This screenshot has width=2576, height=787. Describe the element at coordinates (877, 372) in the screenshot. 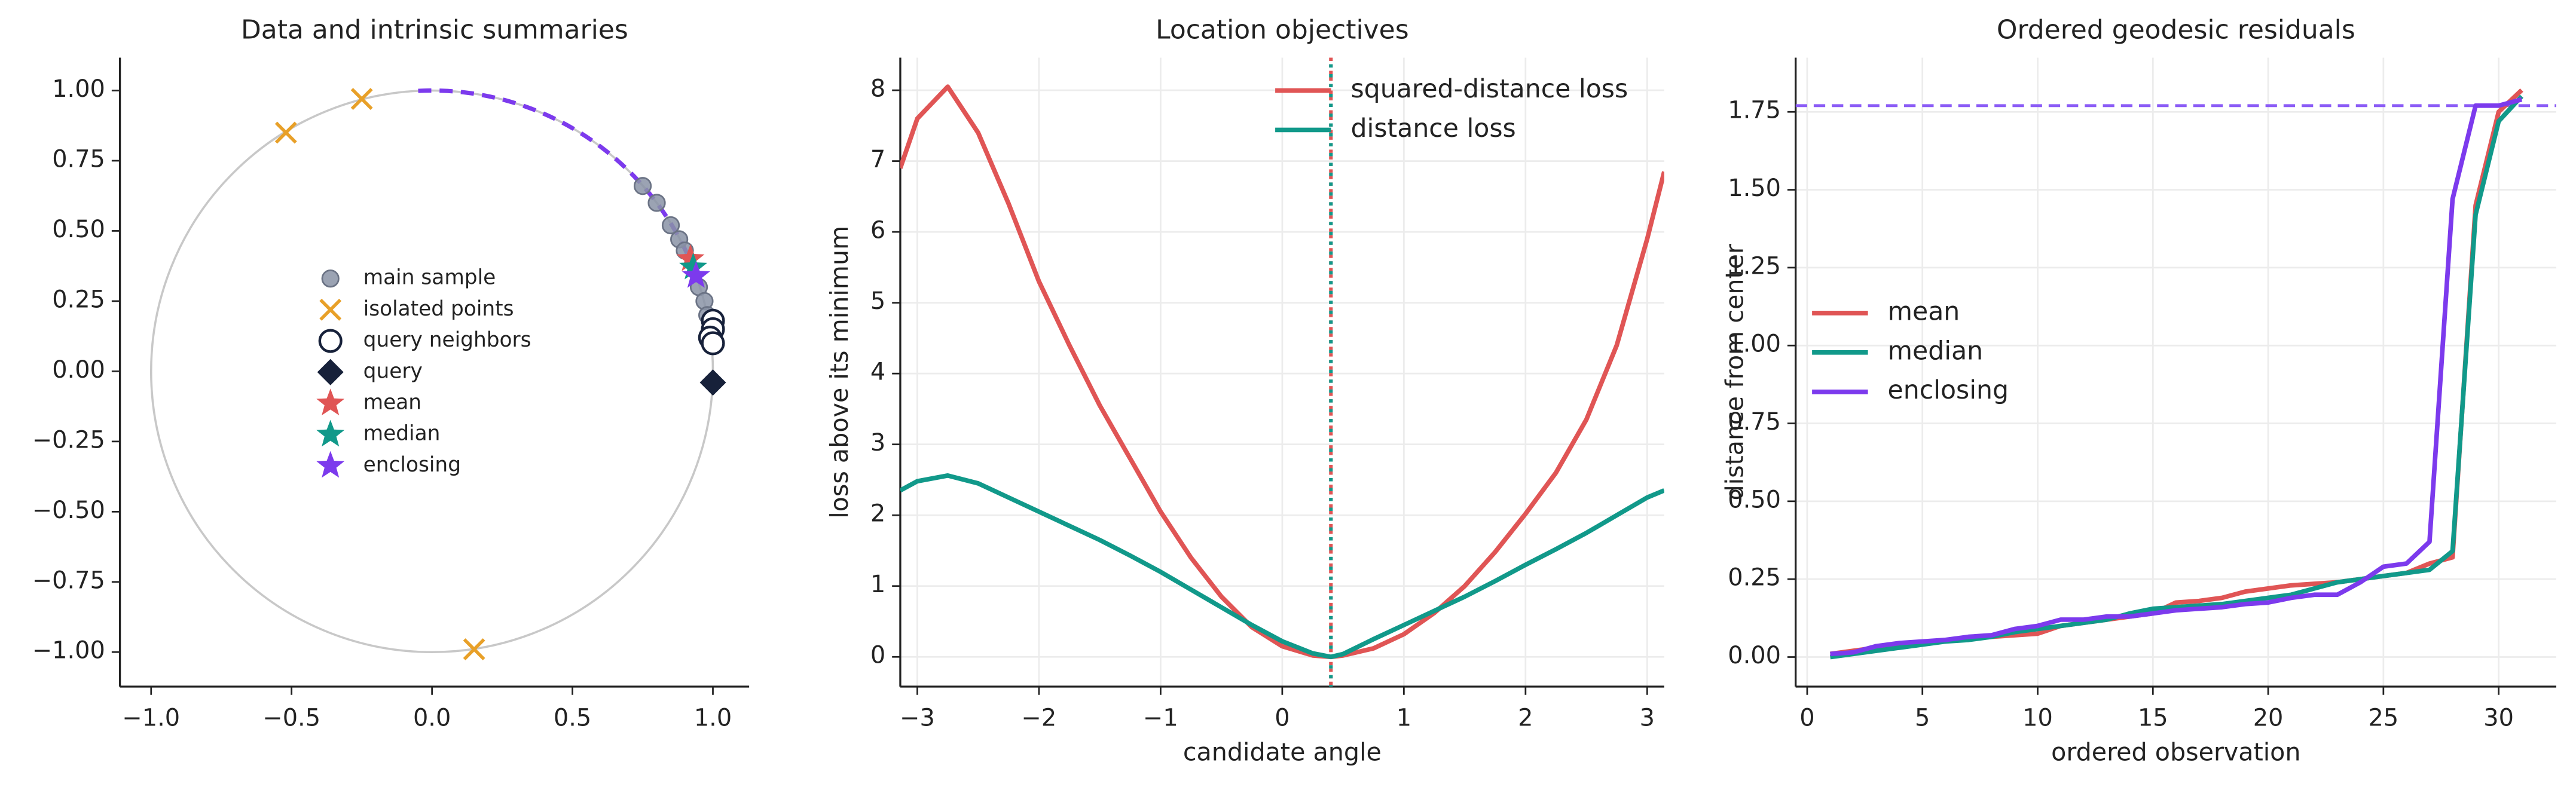

I see `y-tick-label: 4` at that location.